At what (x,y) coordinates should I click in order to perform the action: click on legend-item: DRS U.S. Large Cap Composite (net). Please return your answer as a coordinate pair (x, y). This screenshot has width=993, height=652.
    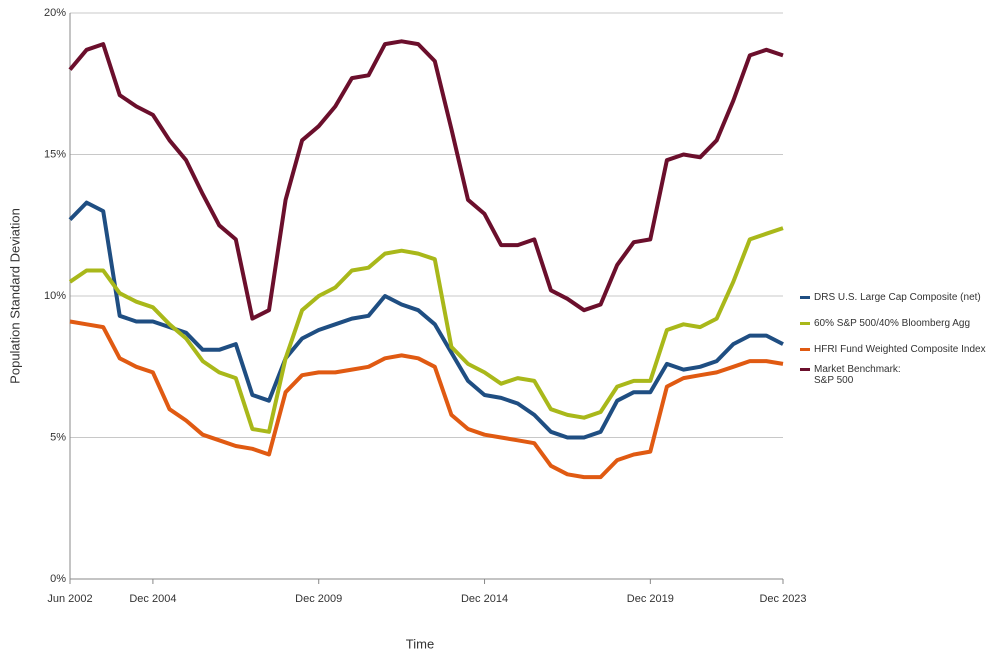
    Looking at the image, I should click on (890, 297).